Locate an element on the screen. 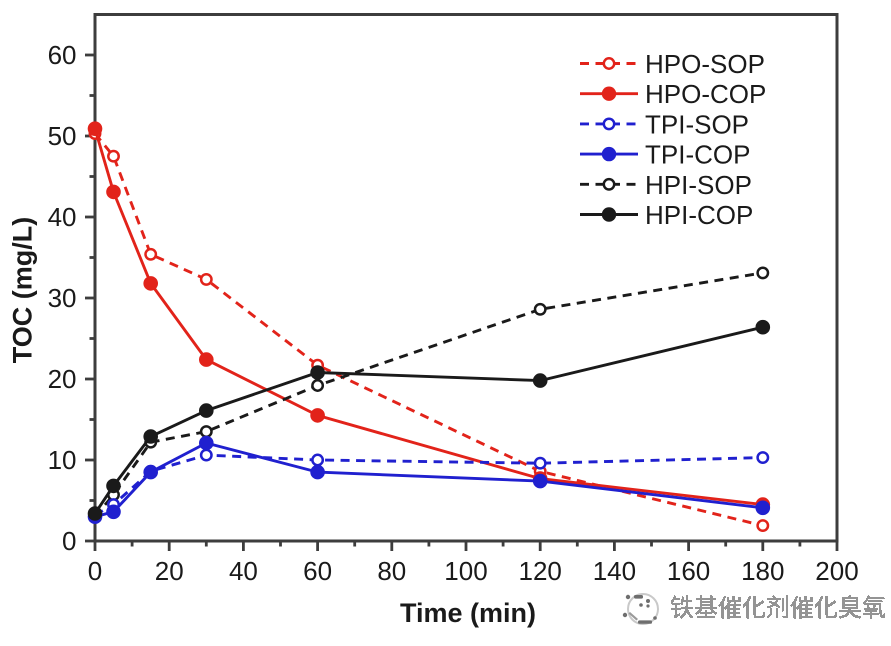 Image resolution: width=891 pixels, height=646 pixels. svg-text: 120 is located at coordinates (540, 571).